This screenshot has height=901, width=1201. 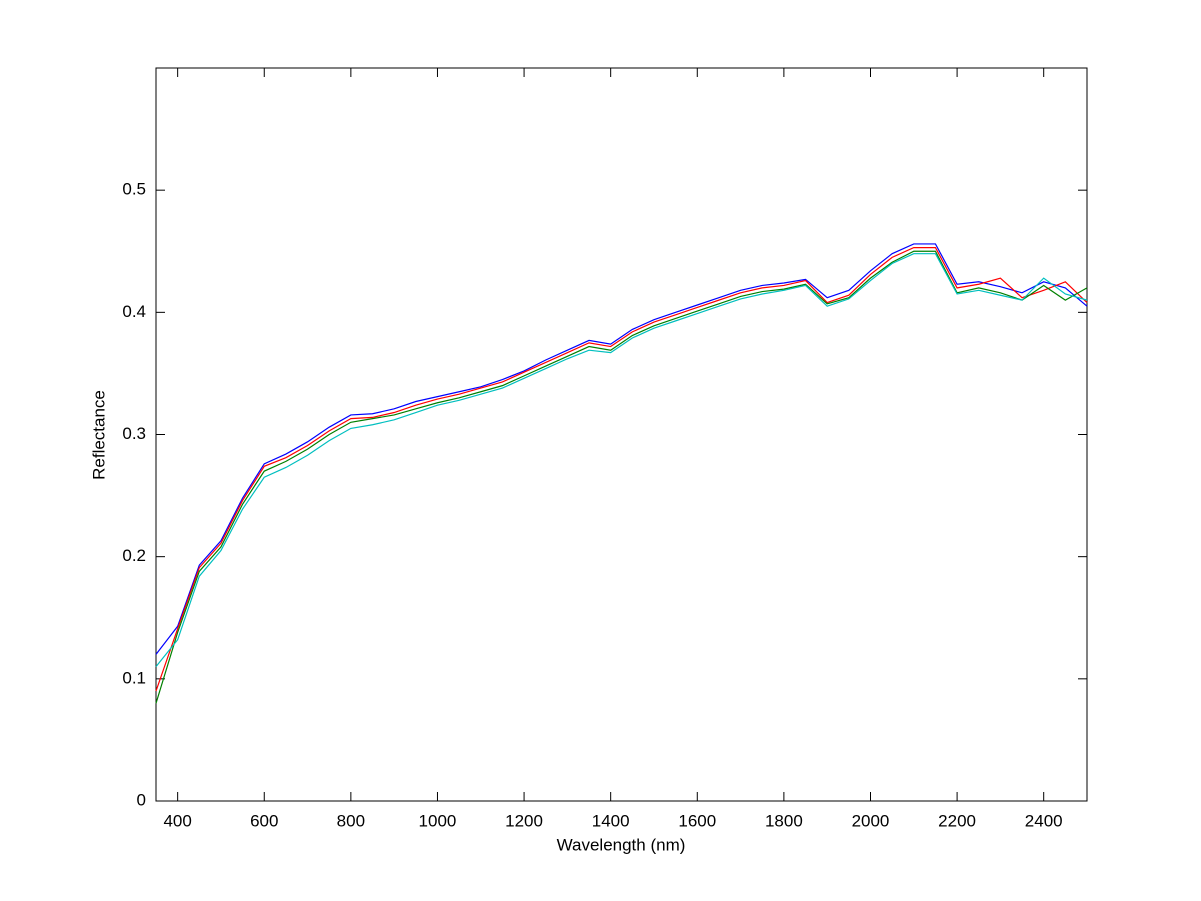 I want to click on y-axis-label: Reflectance, so click(x=98, y=435).